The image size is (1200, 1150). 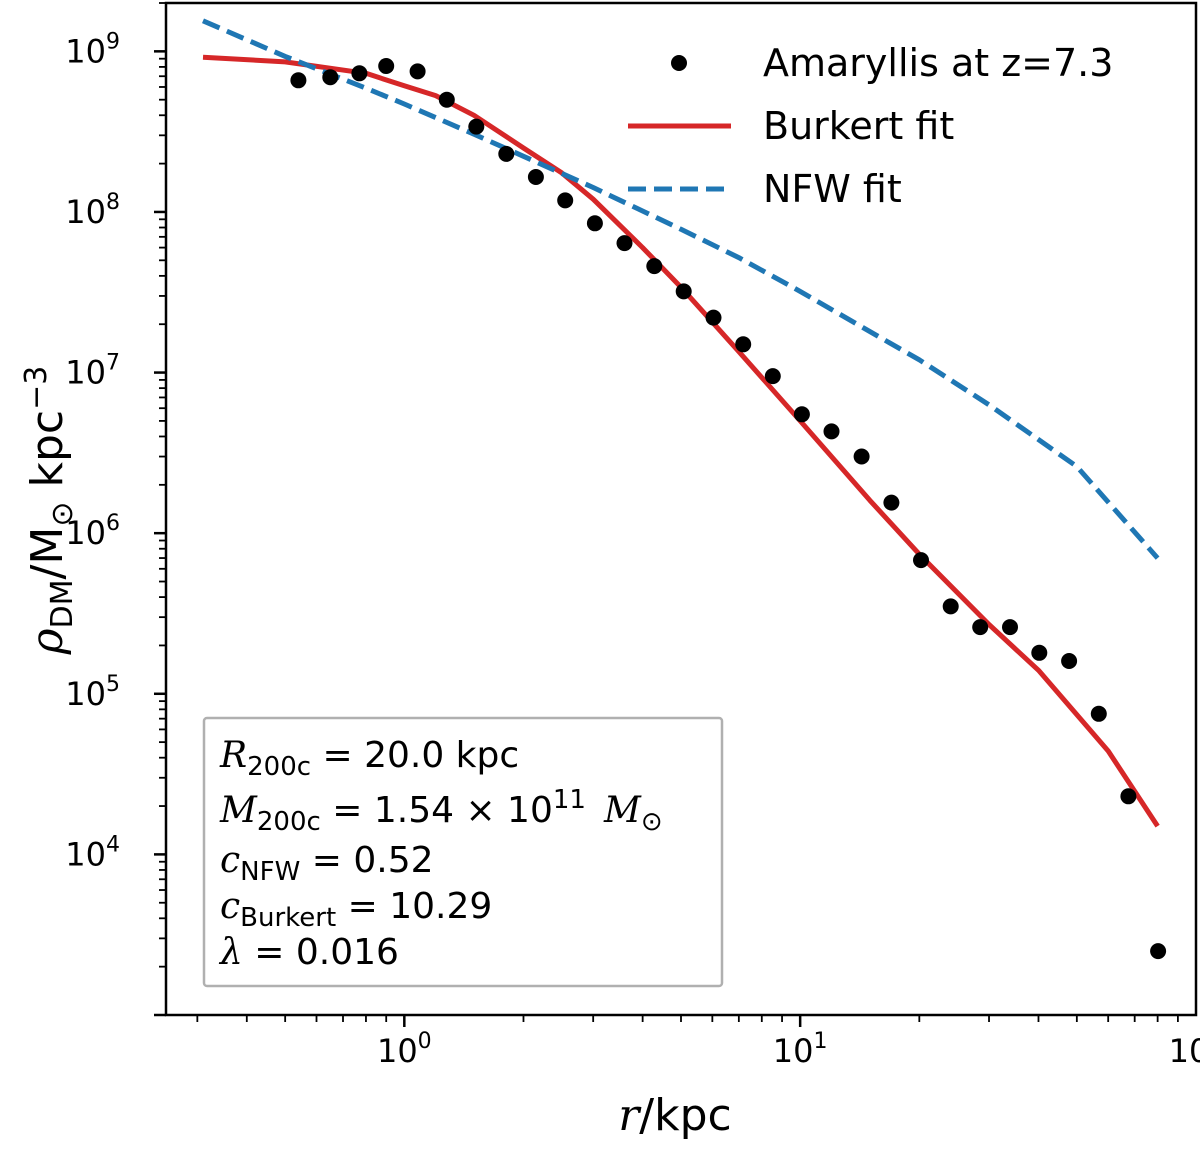 I want to click on legend: Amaryllis at z=7.3 Burkert fit NFW fit, so click(x=870, y=126).